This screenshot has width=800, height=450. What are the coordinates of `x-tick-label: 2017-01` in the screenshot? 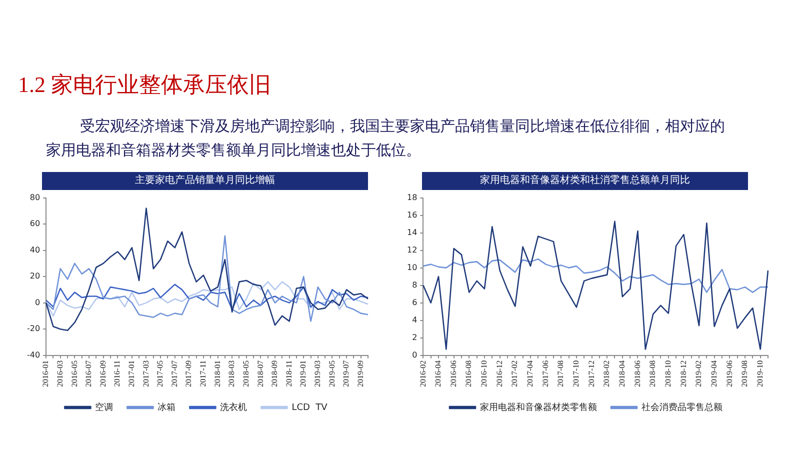 It's located at (131, 374).